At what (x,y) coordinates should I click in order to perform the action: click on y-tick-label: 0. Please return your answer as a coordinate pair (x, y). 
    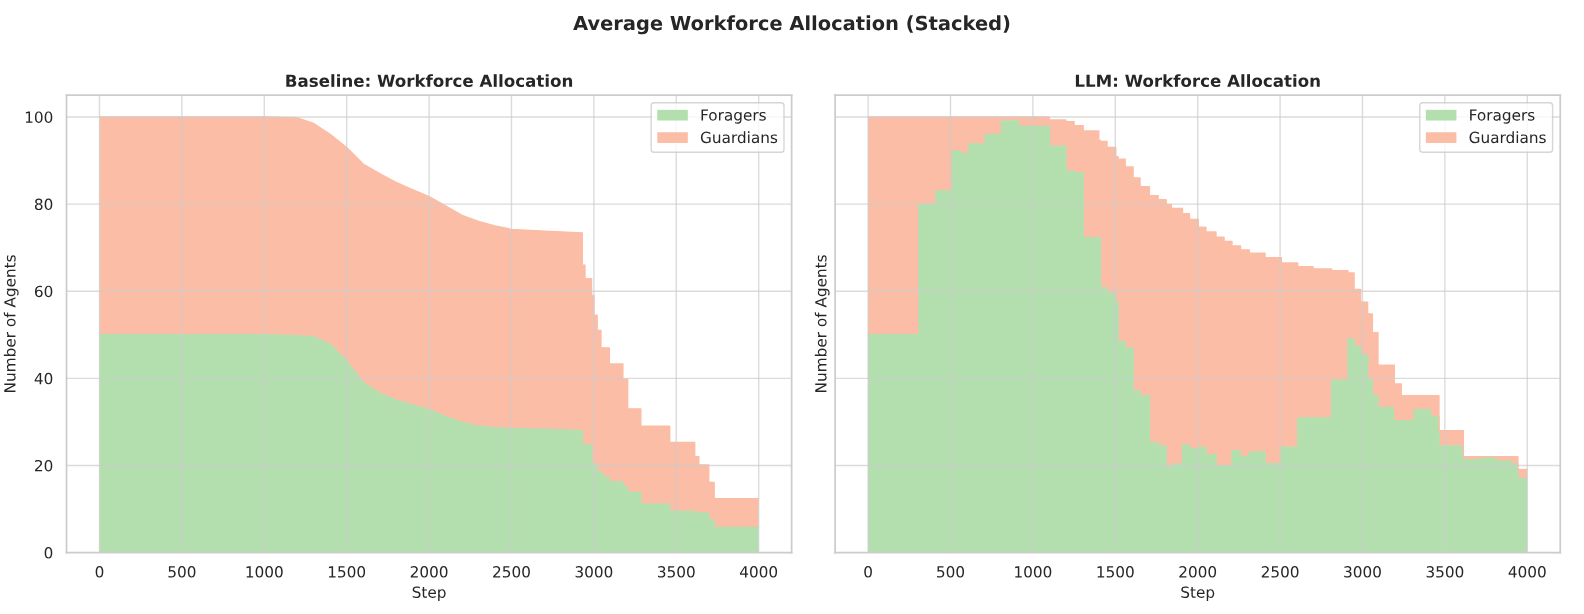
    Looking at the image, I should click on (48, 553).